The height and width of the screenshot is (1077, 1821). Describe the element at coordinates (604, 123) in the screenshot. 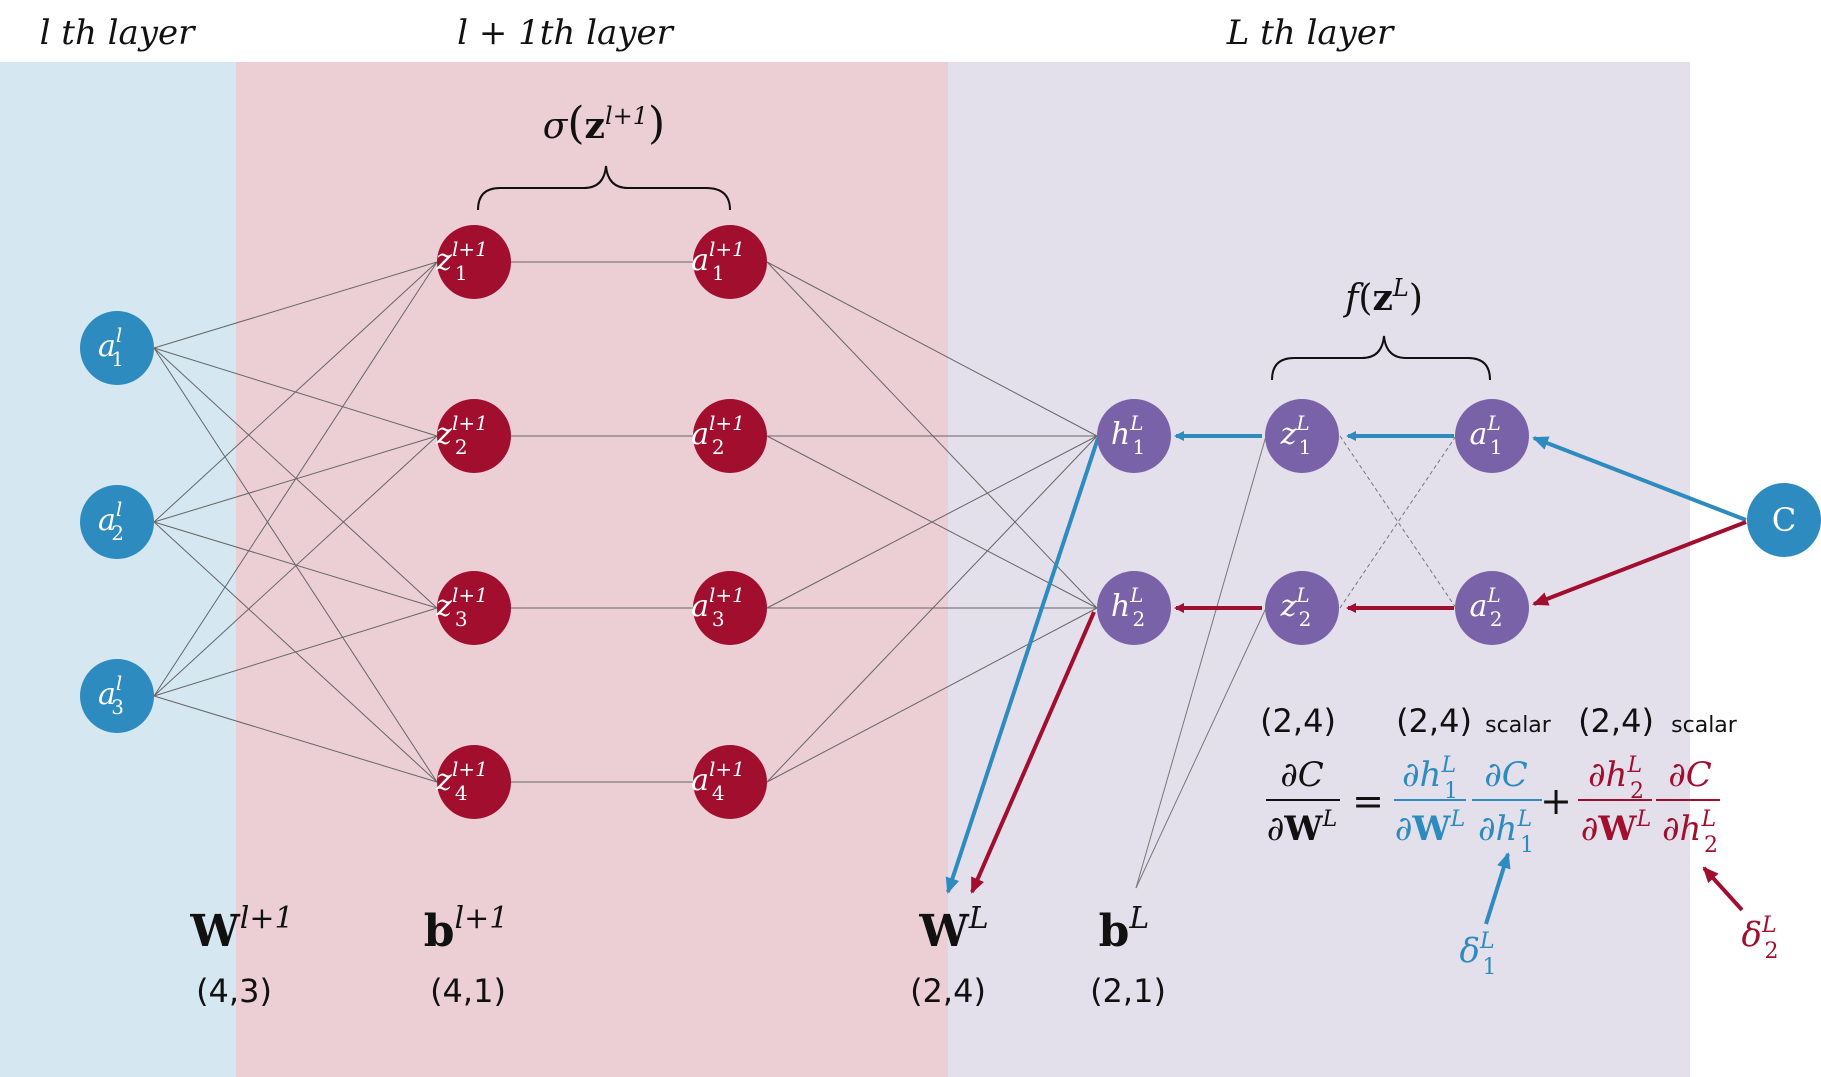

I see `brace-sigma-label: σ(zl+1)` at that location.